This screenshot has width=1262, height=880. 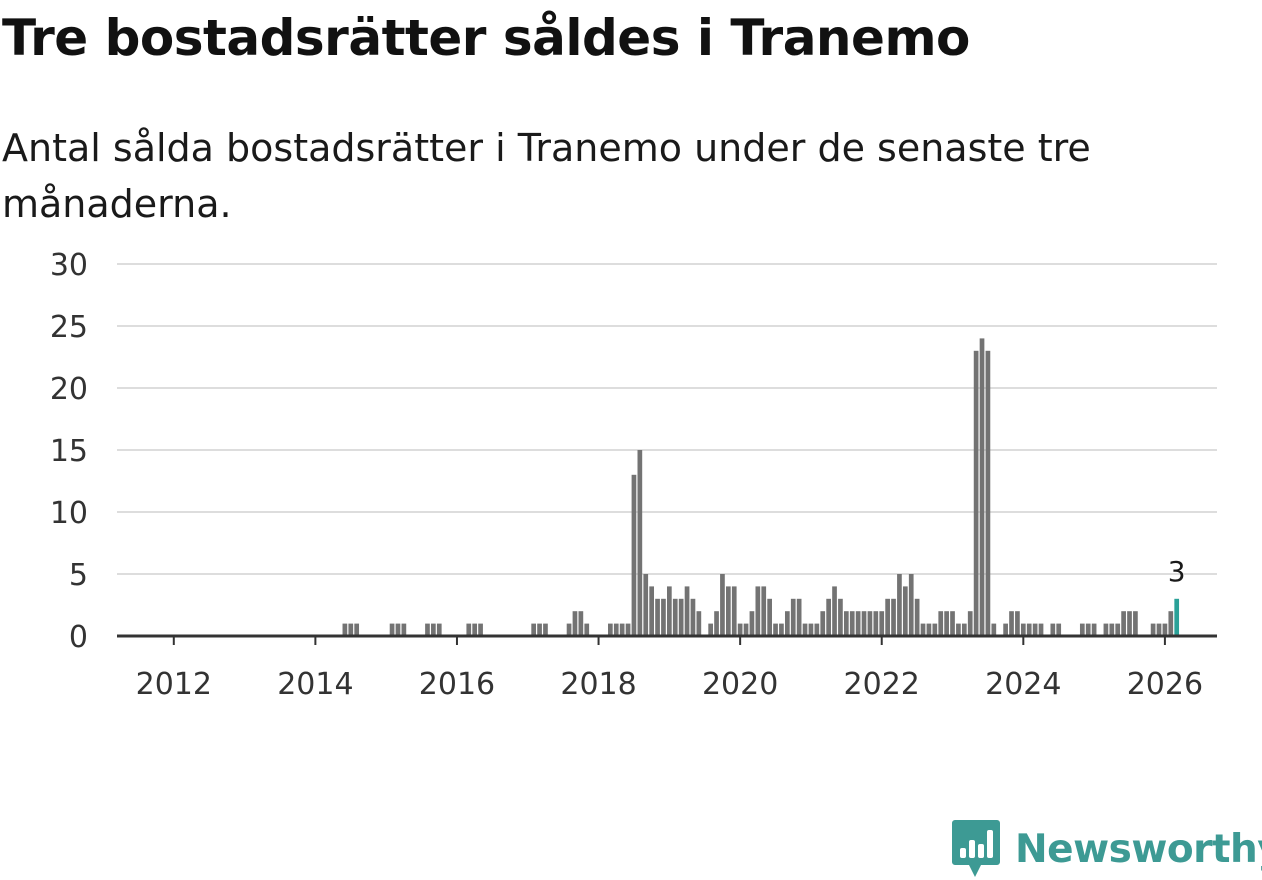 I want to click on y-tick-label: 0, so click(x=78, y=637).